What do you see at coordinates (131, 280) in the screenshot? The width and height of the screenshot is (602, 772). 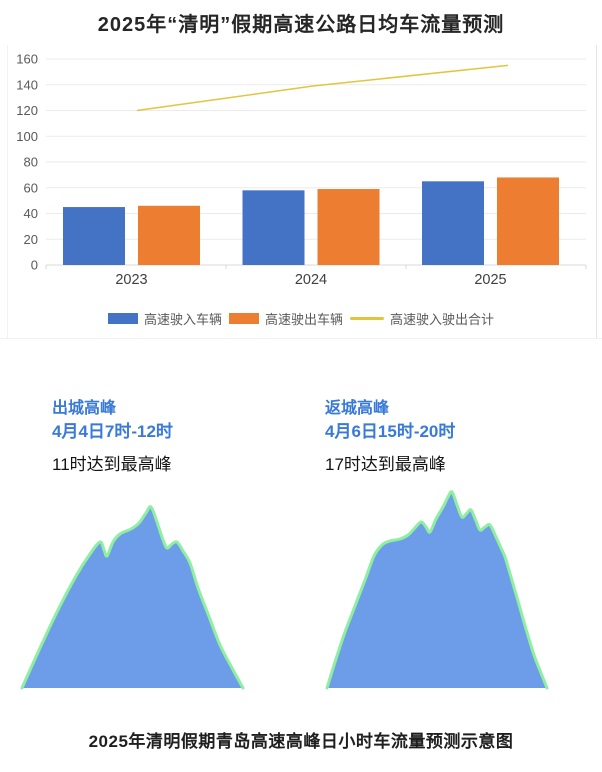 I see `x-category-label: 2023` at bounding box center [131, 280].